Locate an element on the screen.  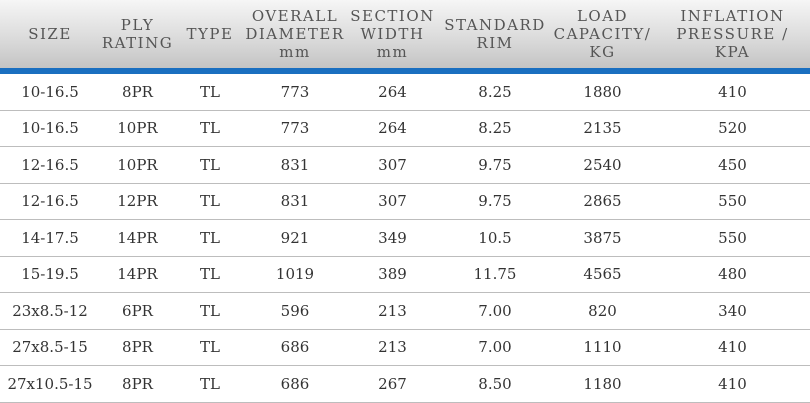
header-standard-rim: STANDARD RIM is located at coordinates (495, 34).